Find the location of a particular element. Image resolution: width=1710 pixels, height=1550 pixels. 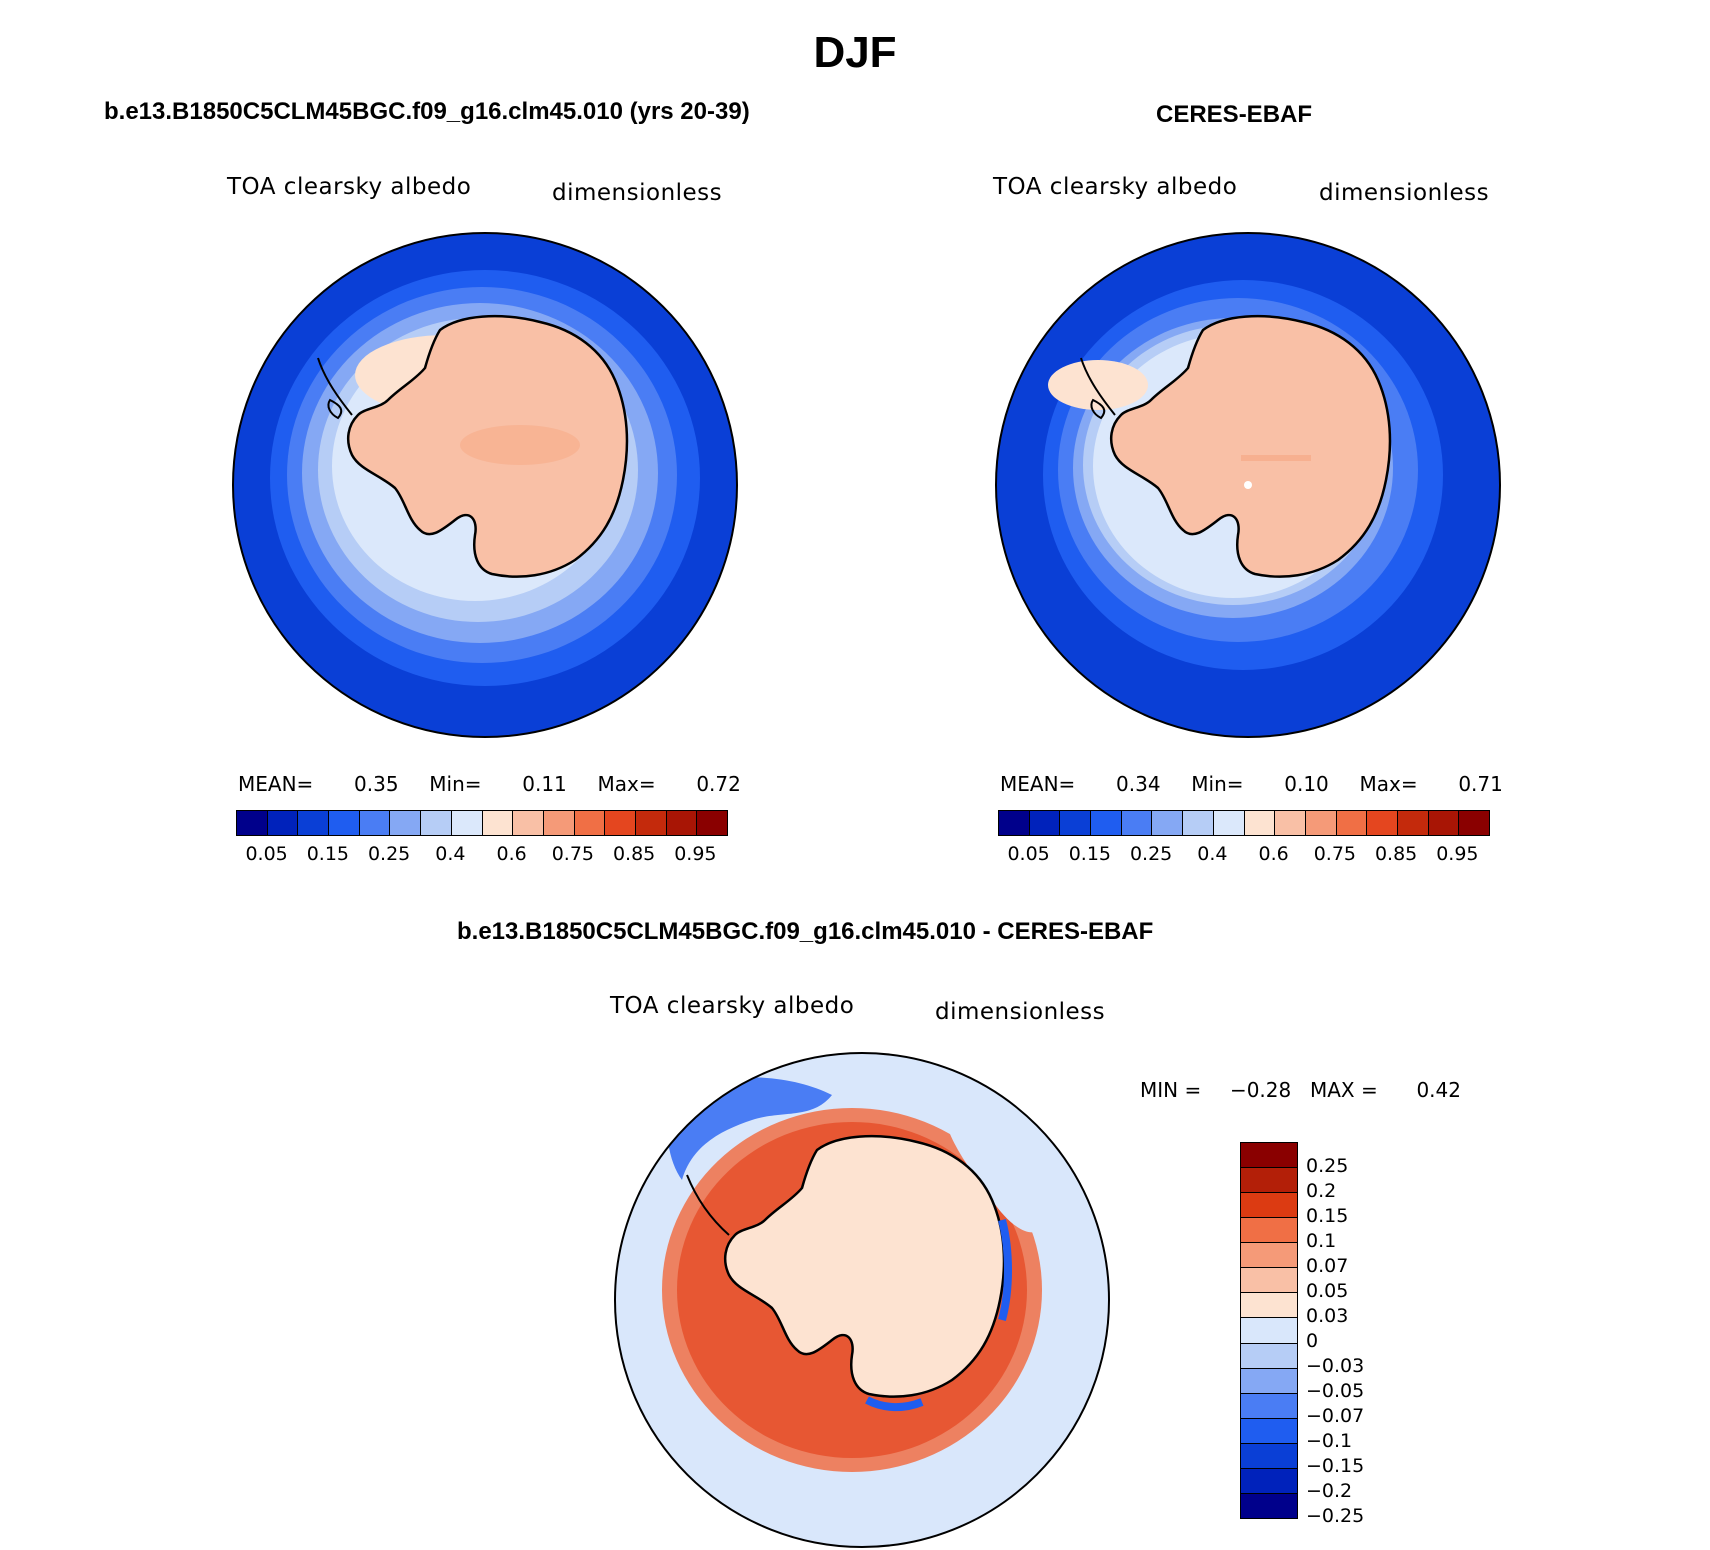

model-colorbar-tick-label: 0.95 is located at coordinates (695, 854).